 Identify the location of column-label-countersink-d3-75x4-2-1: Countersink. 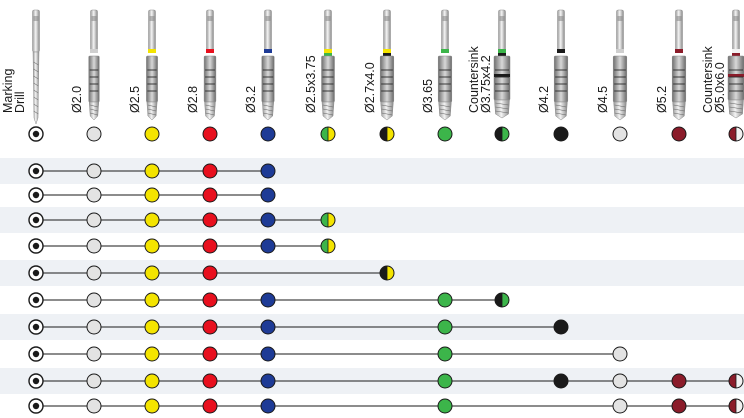
(474, 79).